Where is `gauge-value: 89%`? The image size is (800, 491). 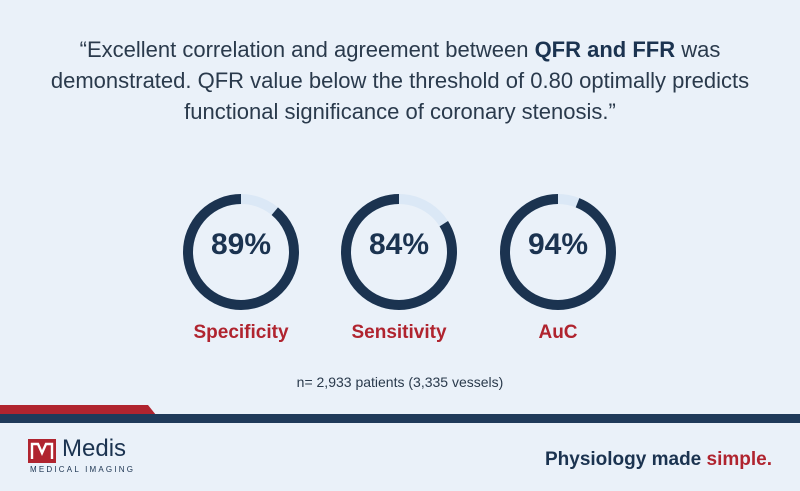
gauge-value: 89% is located at coordinates (241, 244).